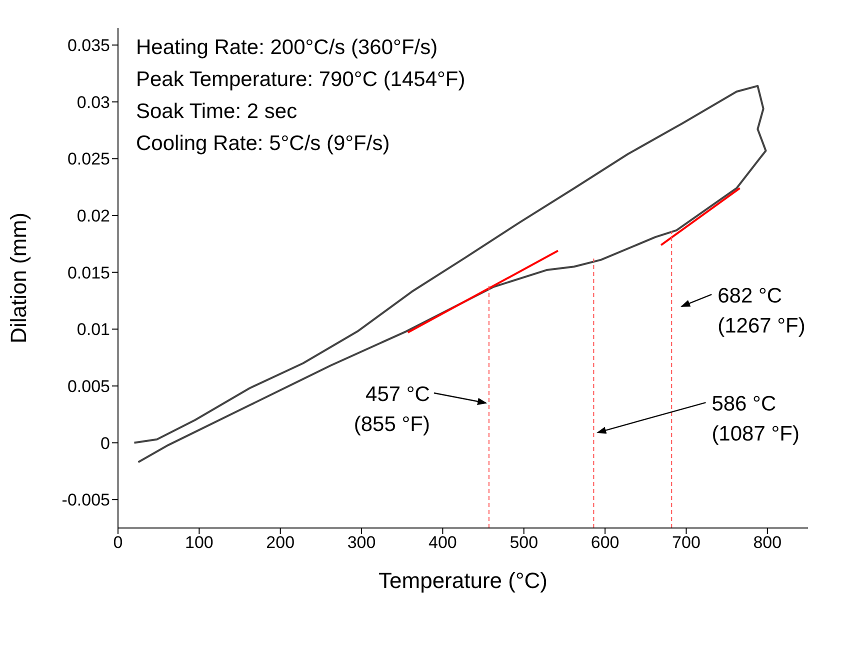  What do you see at coordinates (86, 500) in the screenshot?
I see `y-tick-label: -0.005` at bounding box center [86, 500].